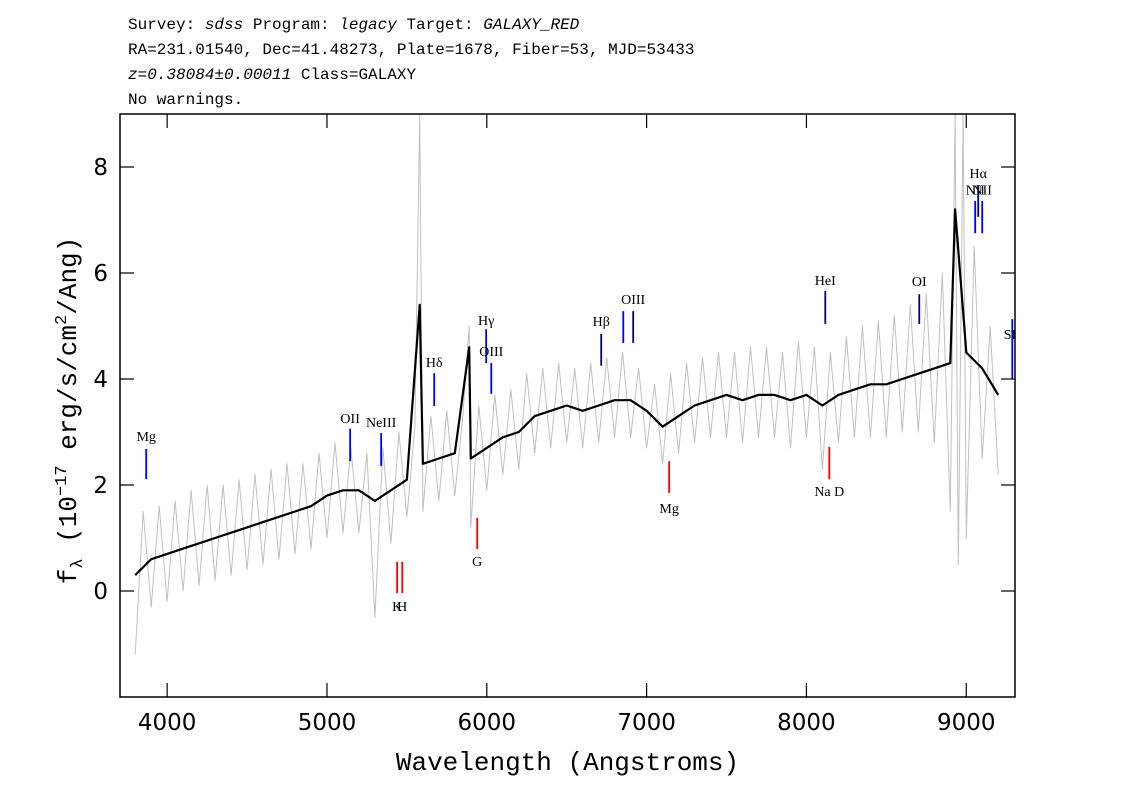 The width and height of the screenshot is (1134, 810). Describe the element at coordinates (919, 282) in the screenshot. I see `annotation-label: OI` at that location.